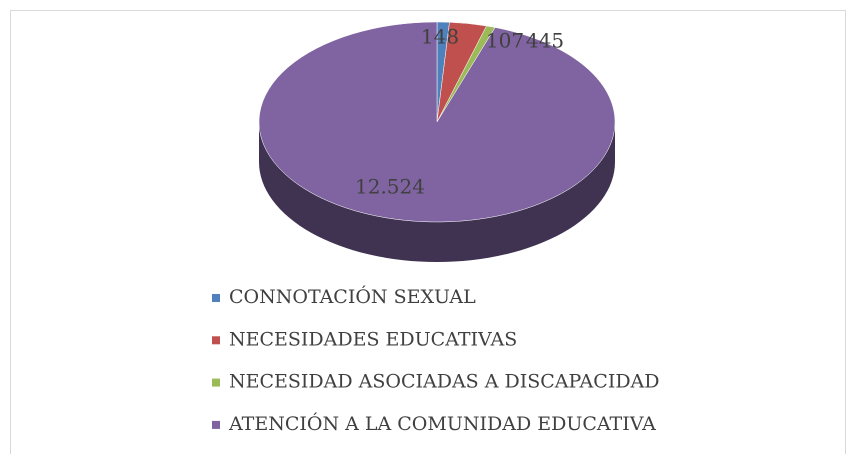  I want to click on legend-label: ATENCIÓN A LA COMUNIDAD EDUCATIVA, so click(442, 423).